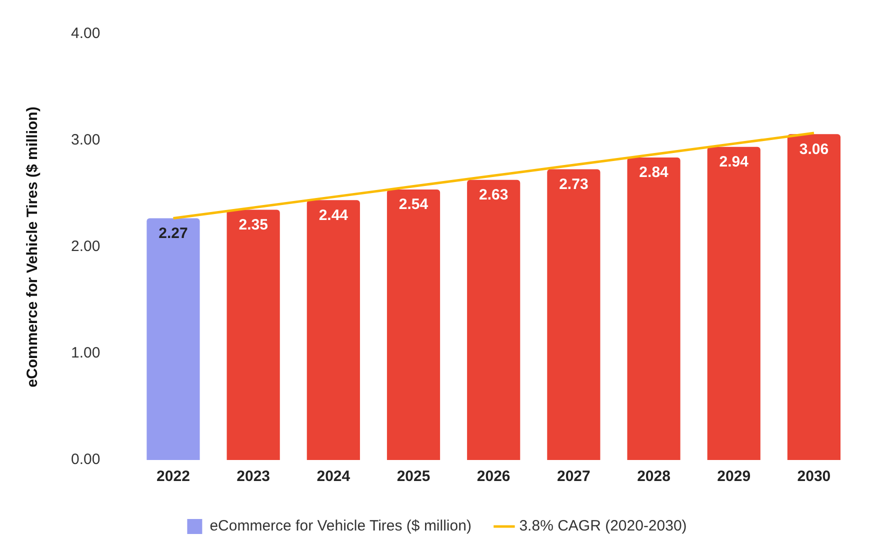 The height and width of the screenshot is (554, 894). I want to click on data-label: 2.63, so click(493, 195).